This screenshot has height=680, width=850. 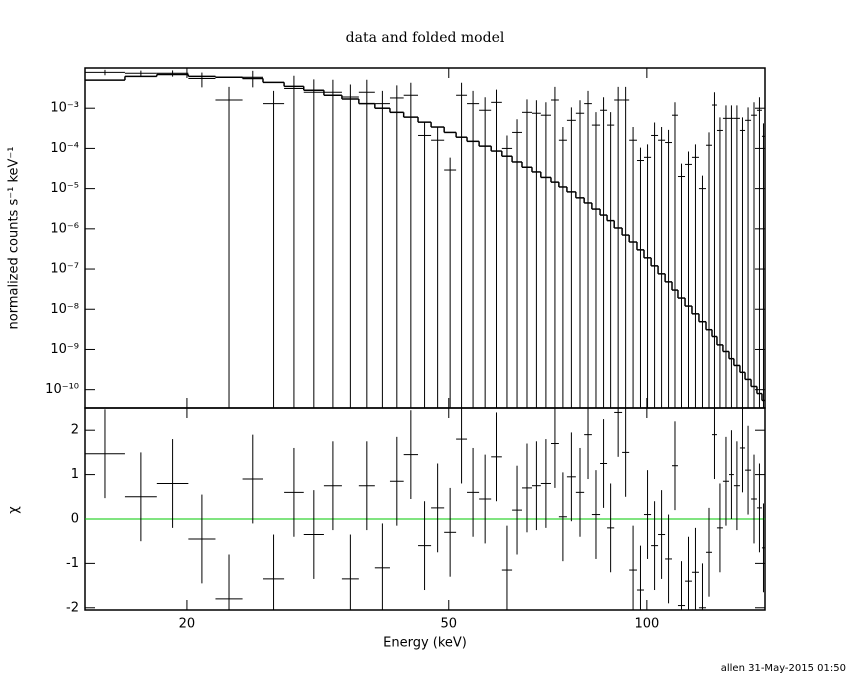 What do you see at coordinates (425, 38) in the screenshot?
I see `chart-title: data and folded model` at bounding box center [425, 38].